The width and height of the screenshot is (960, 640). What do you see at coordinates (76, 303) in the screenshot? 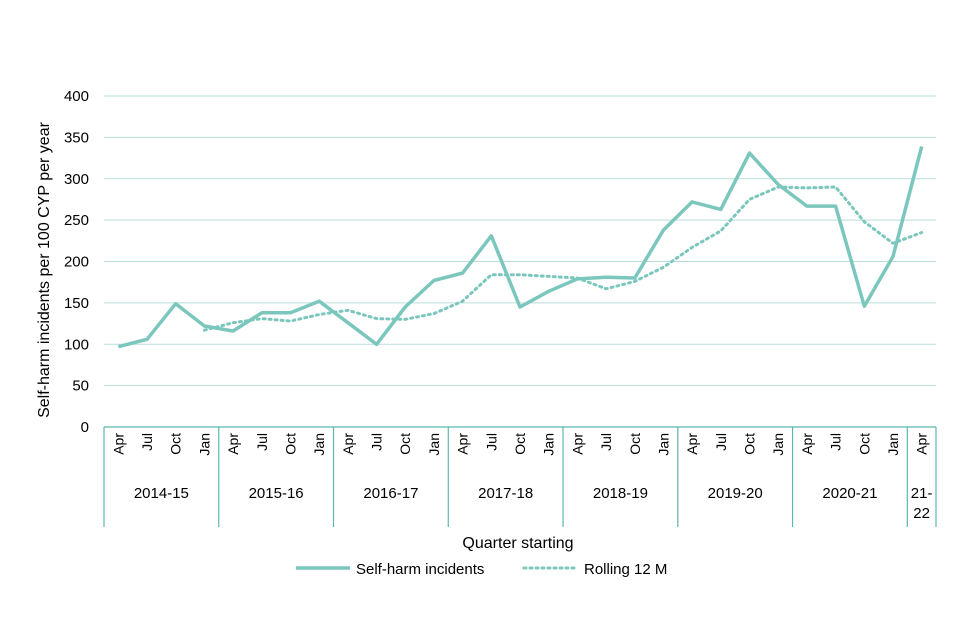
I see `y-tick-label: 150` at bounding box center [76, 303].